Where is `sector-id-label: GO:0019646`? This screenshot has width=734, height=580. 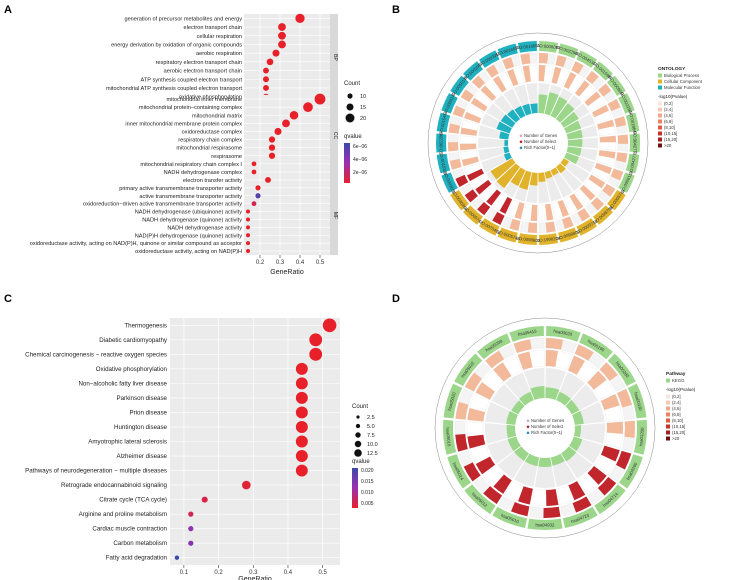
sector-id-label: GO:0019646 is located at coordinates (633, 123).